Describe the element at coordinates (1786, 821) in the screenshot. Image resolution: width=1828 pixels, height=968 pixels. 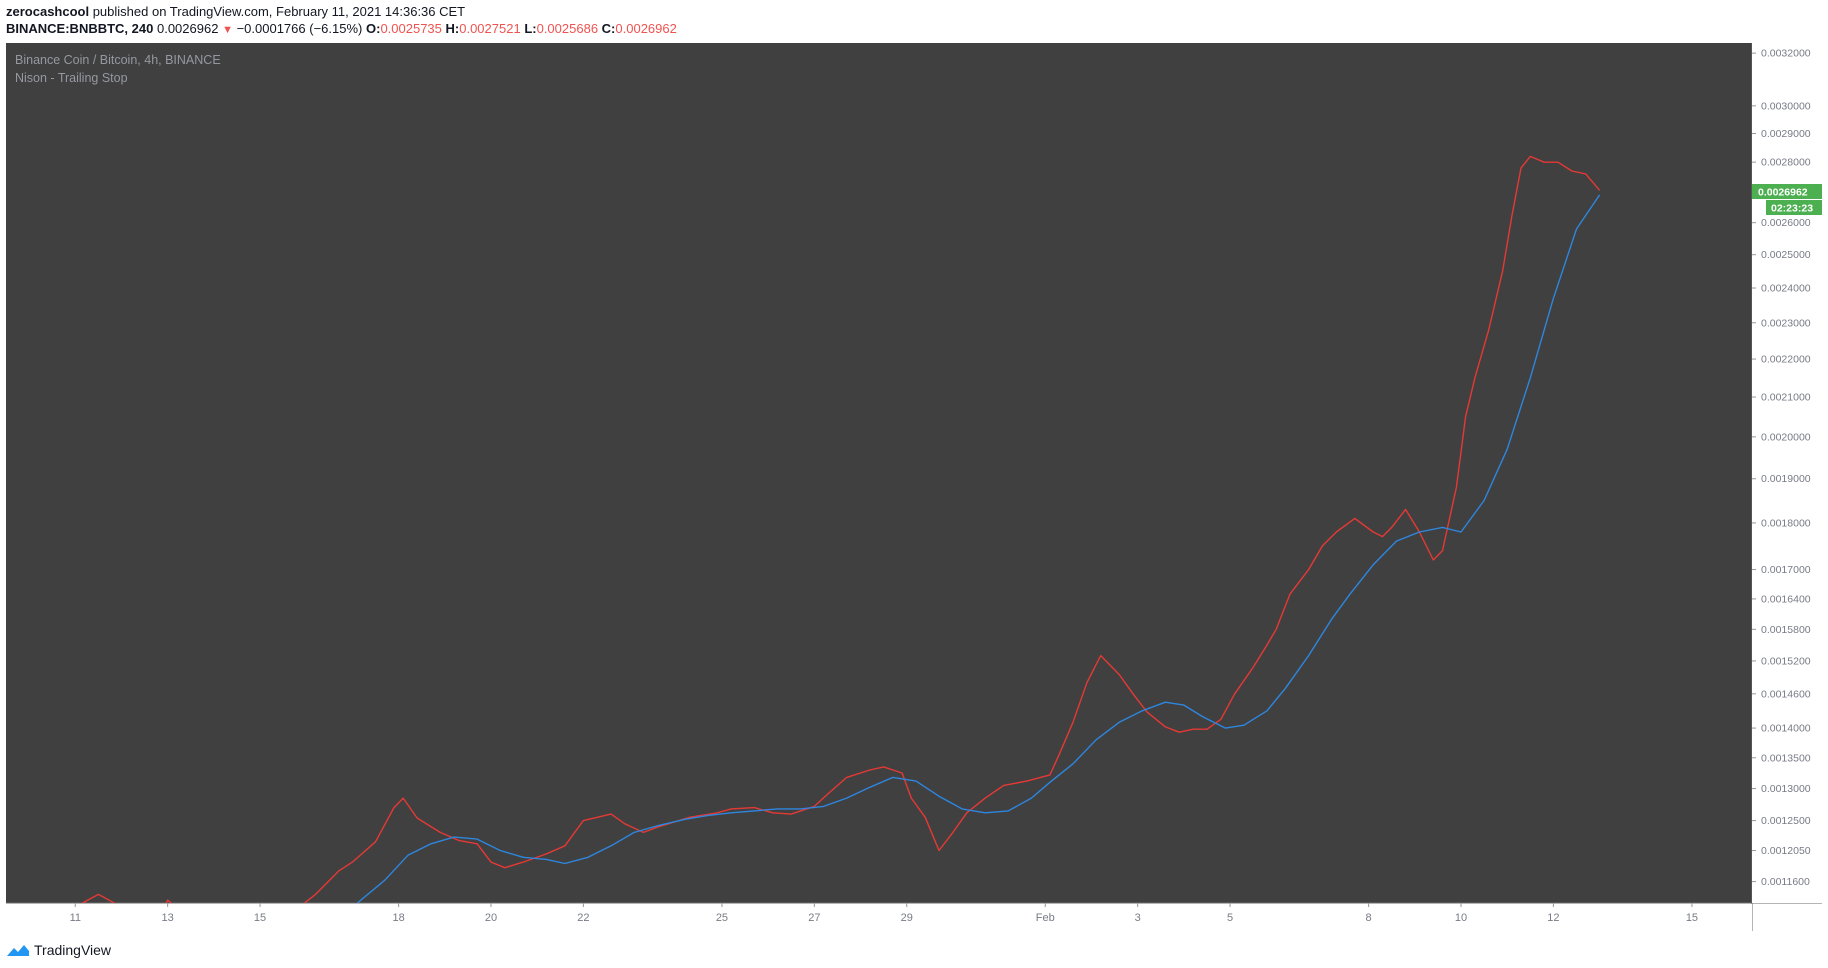
I see `y-tick-label: 0.0012500` at that location.